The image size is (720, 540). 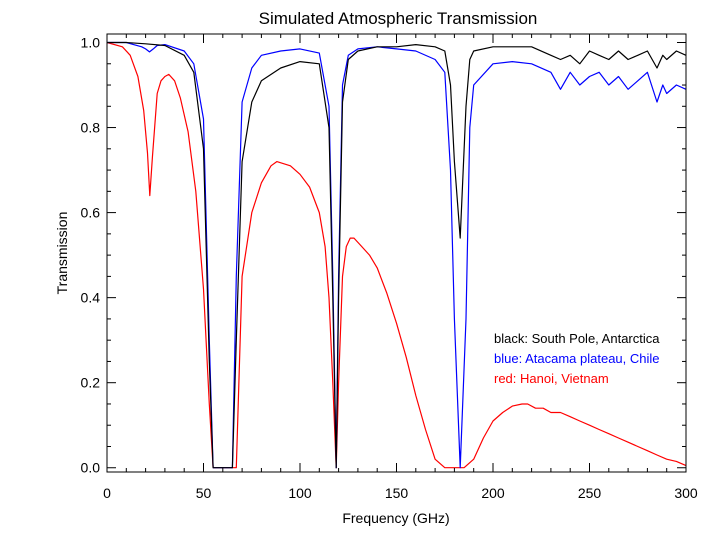 What do you see at coordinates (551, 378) in the screenshot?
I see `legend-entry-2: red: Hanoi, Vietnam` at bounding box center [551, 378].